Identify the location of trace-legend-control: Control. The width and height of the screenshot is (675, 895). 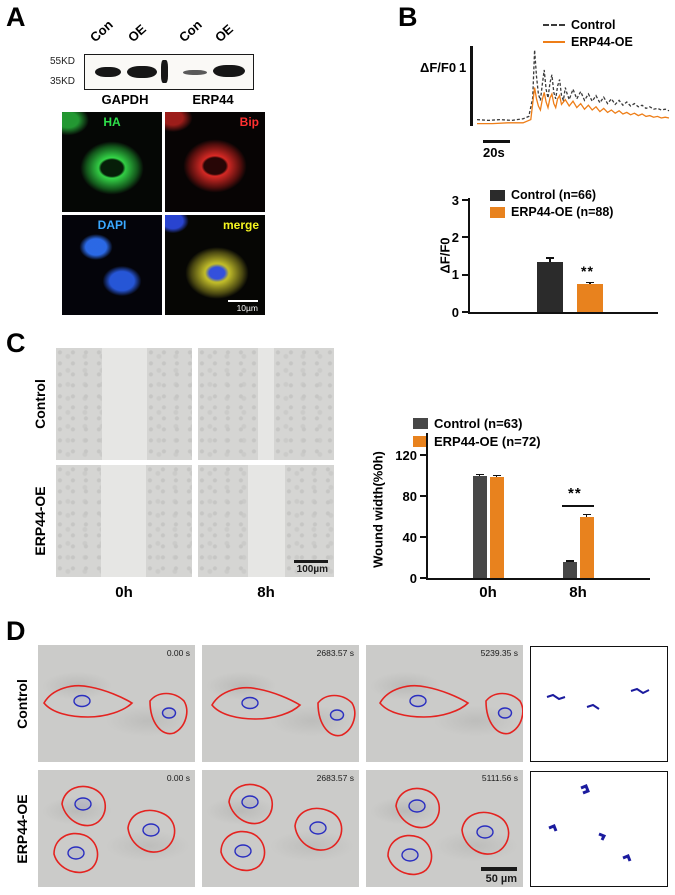
(588, 25).